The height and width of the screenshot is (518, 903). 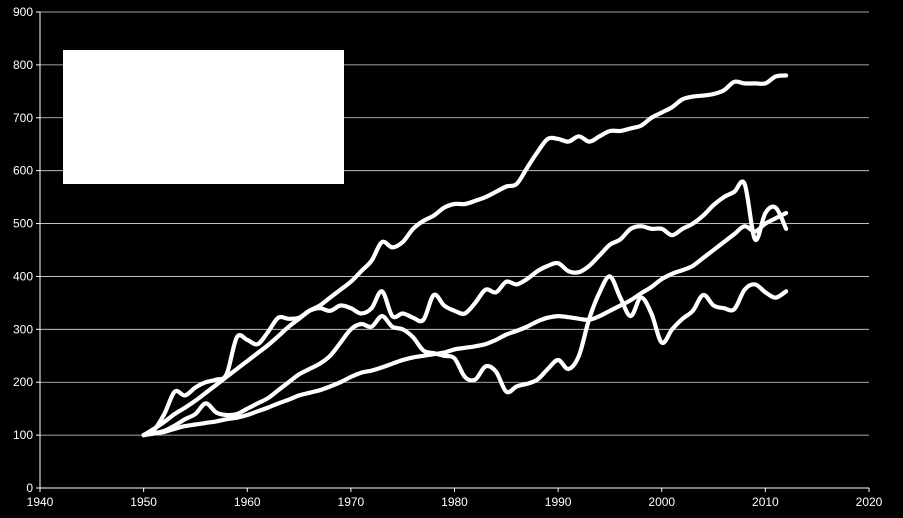 What do you see at coordinates (558, 502) in the screenshot?
I see `x-tick-label: 1990` at bounding box center [558, 502].